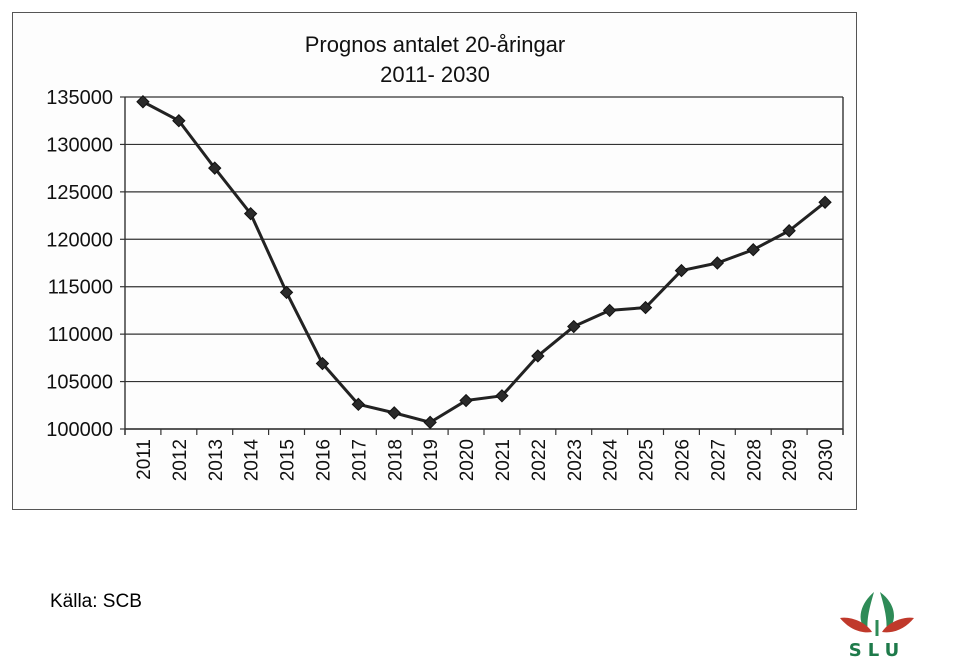 This screenshot has width=960, height=663. I want to click on y-tick-label: 135000, so click(79, 98).